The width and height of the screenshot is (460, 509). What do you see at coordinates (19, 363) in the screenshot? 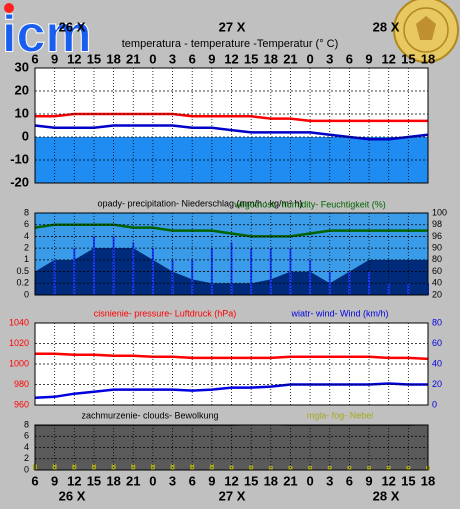
I see `y-tick-label: 1000` at bounding box center [19, 363].